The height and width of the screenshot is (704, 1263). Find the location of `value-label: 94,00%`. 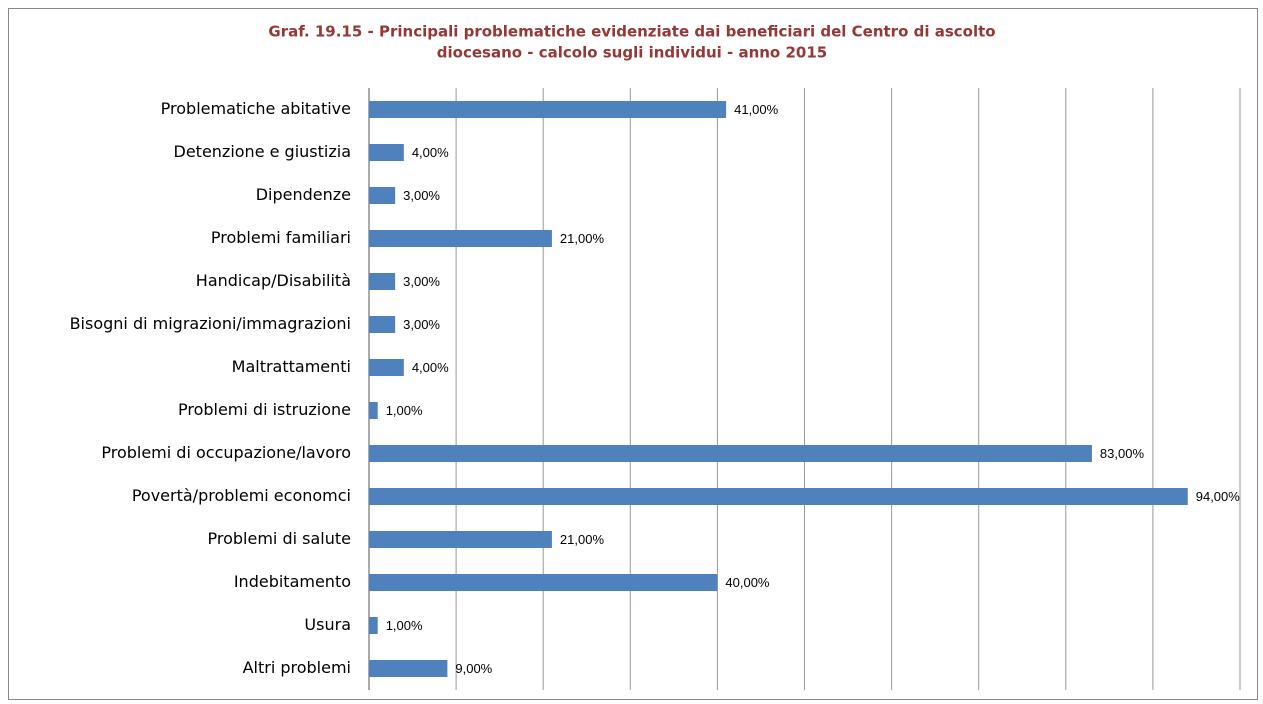

value-label: 94,00% is located at coordinates (1218, 496).